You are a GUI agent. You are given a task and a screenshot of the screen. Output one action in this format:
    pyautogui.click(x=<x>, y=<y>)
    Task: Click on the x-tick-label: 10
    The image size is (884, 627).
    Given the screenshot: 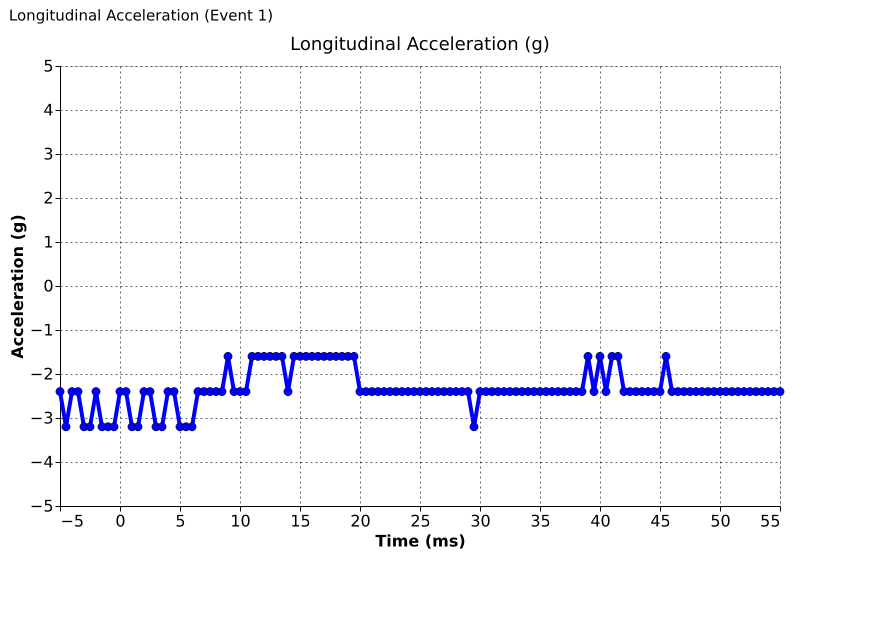 What is the action you would take?
    pyautogui.click(x=240, y=521)
    